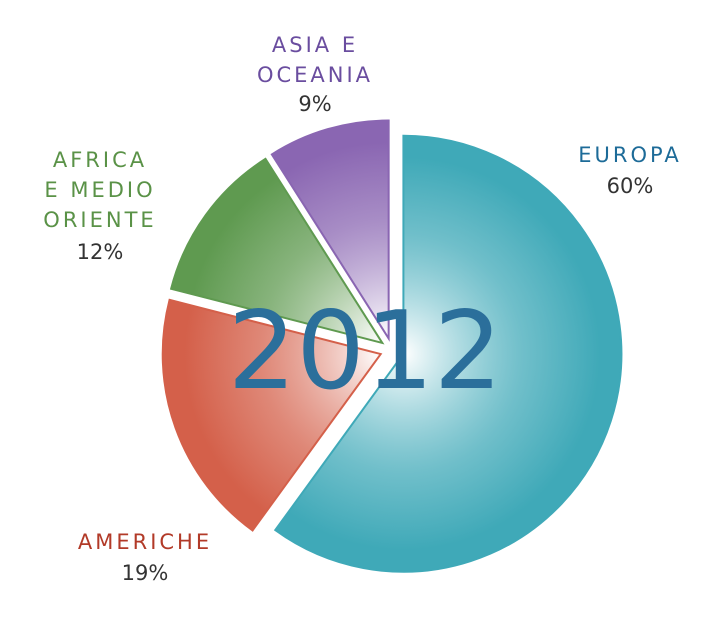  Describe the element at coordinates (145, 542) in the screenshot. I see `slice-label: AMERICHE` at that location.